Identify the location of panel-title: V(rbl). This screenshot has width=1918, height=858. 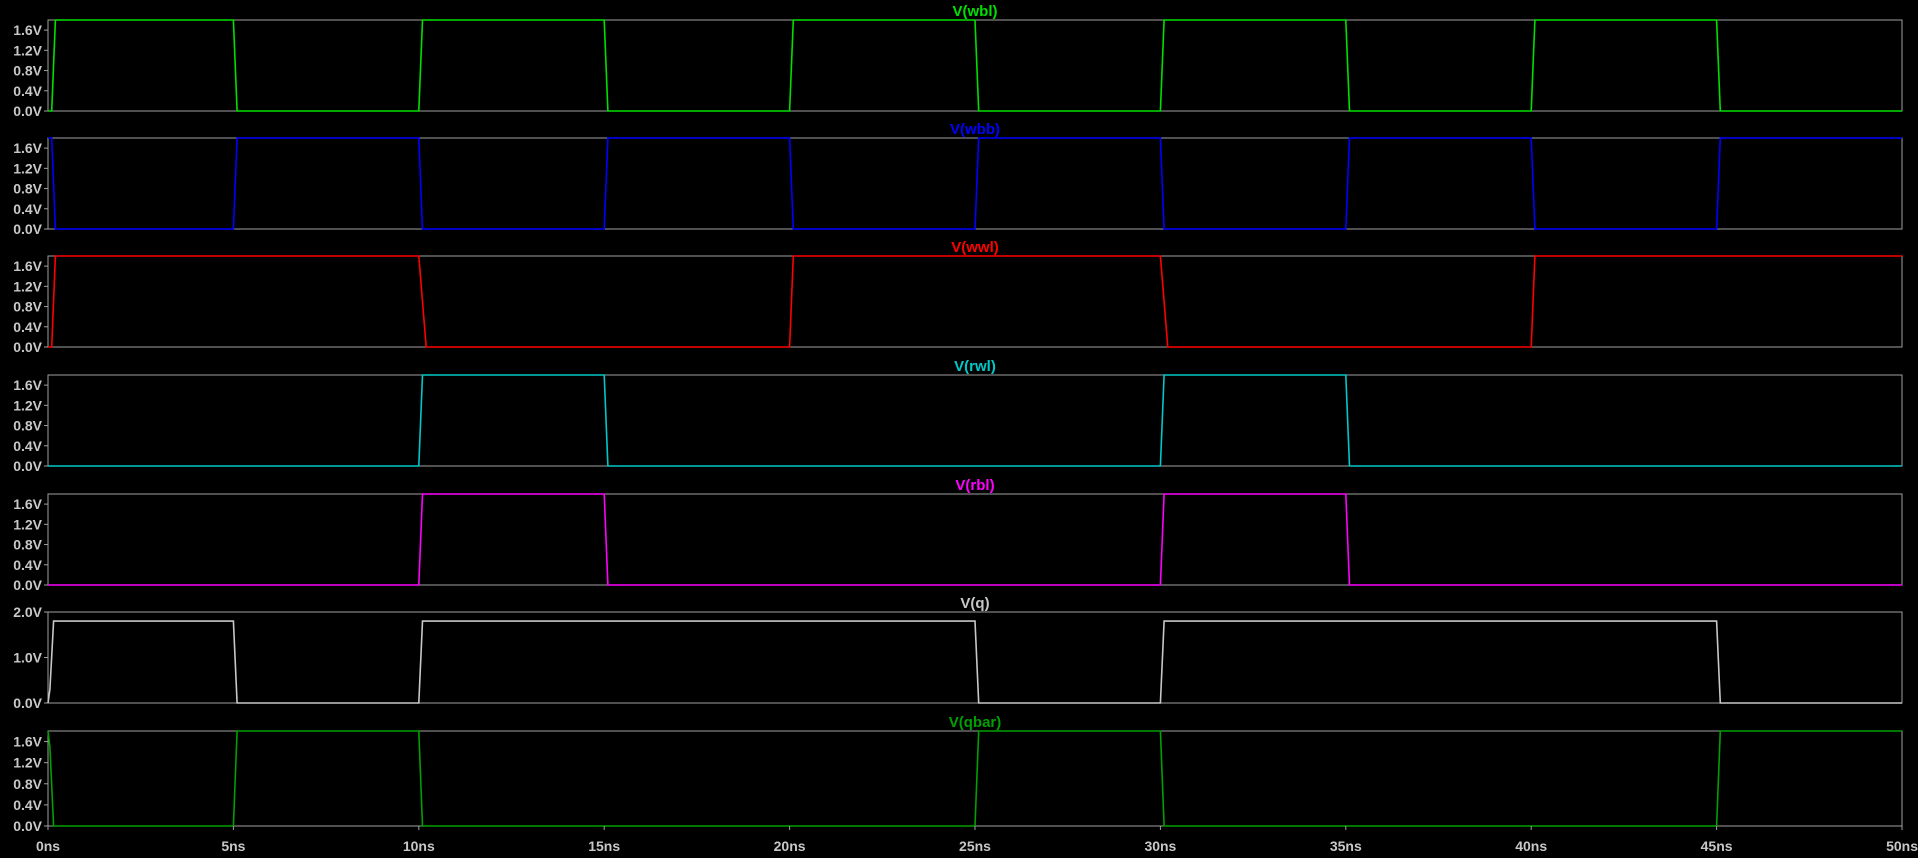
(974, 485).